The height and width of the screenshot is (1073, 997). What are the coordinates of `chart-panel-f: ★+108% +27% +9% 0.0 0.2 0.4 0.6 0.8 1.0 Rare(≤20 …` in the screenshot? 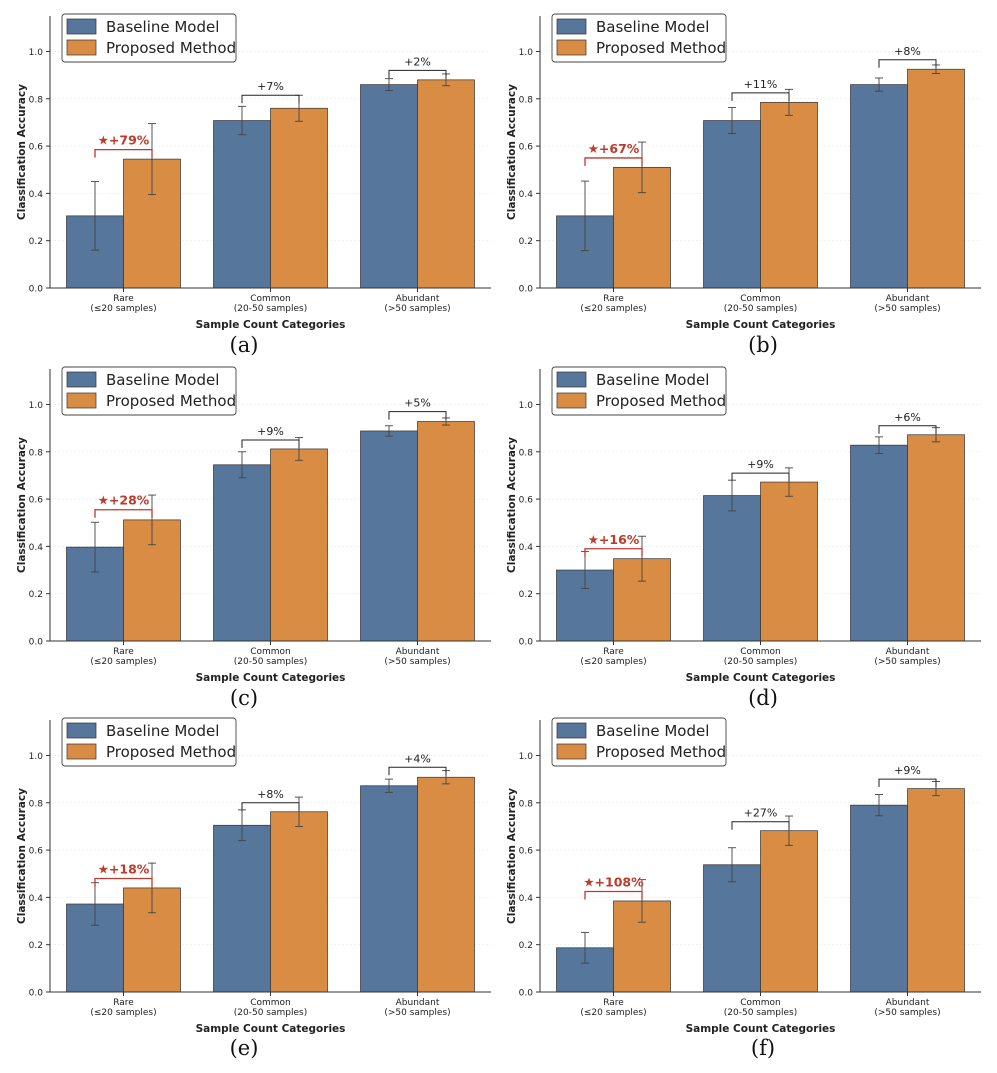 It's located at (743, 876).